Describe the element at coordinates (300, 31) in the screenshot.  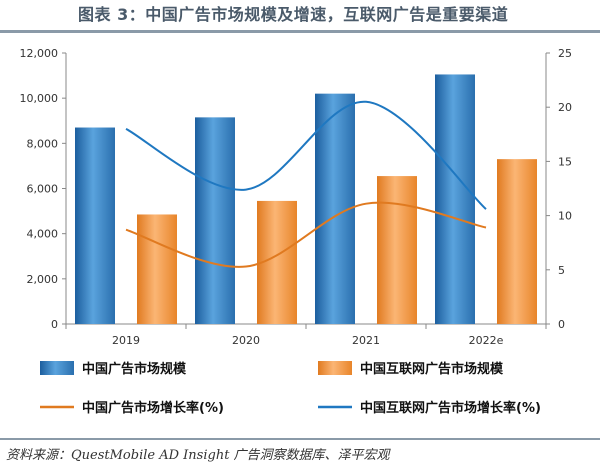
I see `title-divider` at that location.